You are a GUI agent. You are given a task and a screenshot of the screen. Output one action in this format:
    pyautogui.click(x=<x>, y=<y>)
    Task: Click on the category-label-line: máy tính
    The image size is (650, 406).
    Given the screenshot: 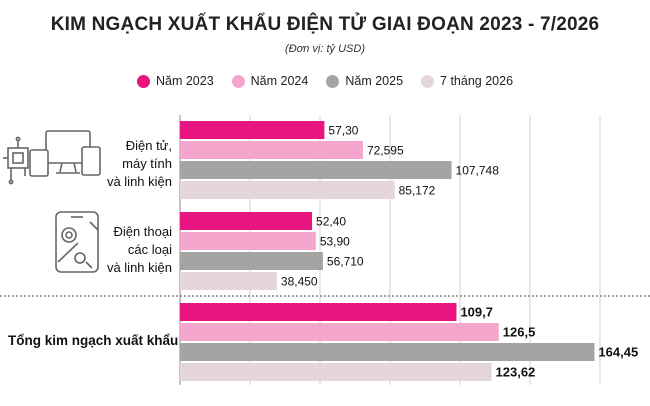 What is the action you would take?
    pyautogui.click(x=147, y=163)
    